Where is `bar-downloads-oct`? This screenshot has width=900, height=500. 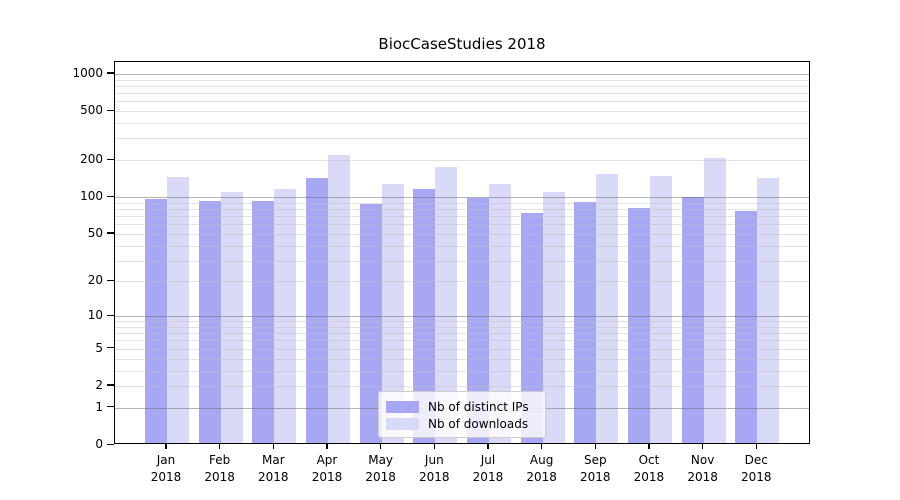 bar-downloads-oct is located at coordinates (660, 309).